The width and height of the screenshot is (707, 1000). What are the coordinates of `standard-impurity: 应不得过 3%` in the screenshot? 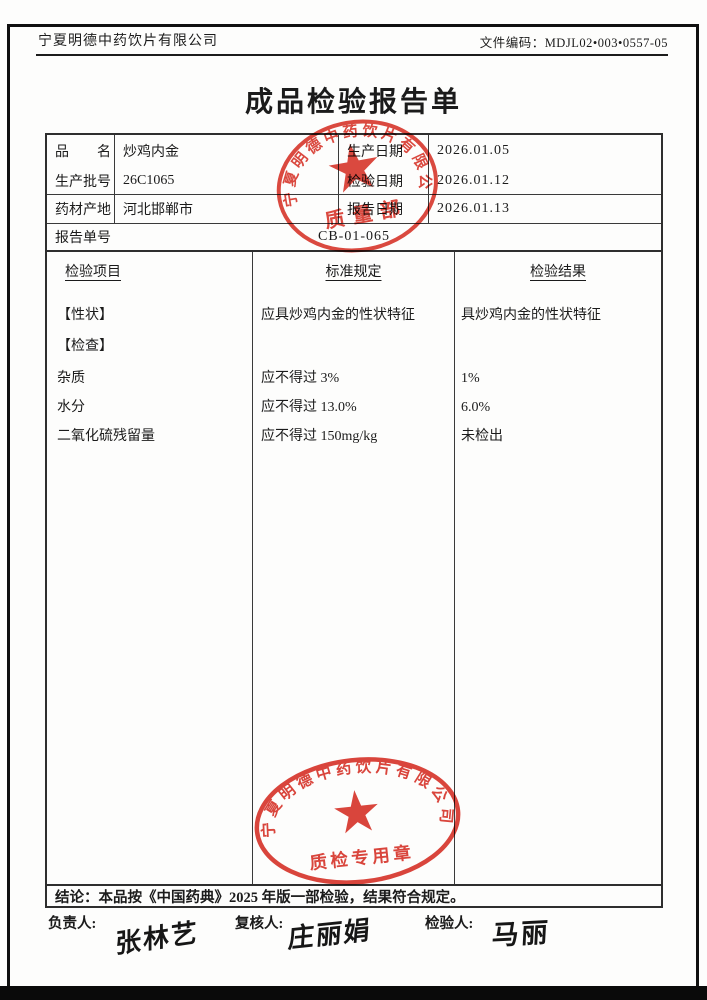 It's located at (300, 378).